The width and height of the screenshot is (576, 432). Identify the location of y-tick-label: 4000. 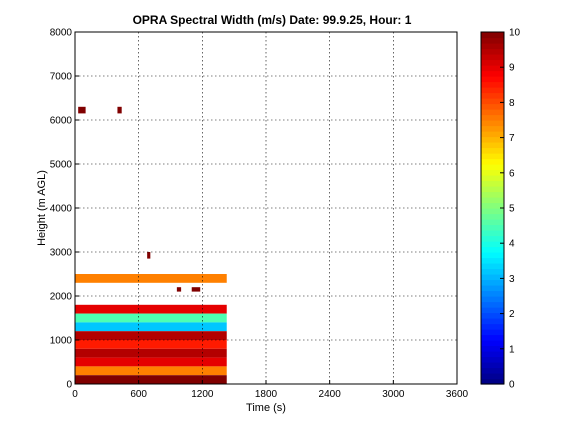
(61, 209).